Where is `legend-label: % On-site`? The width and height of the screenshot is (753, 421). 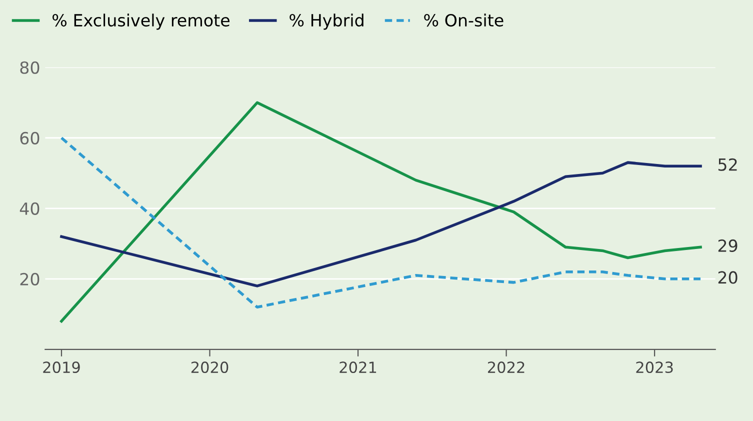
legend-label: % On-site is located at coordinates (464, 20).